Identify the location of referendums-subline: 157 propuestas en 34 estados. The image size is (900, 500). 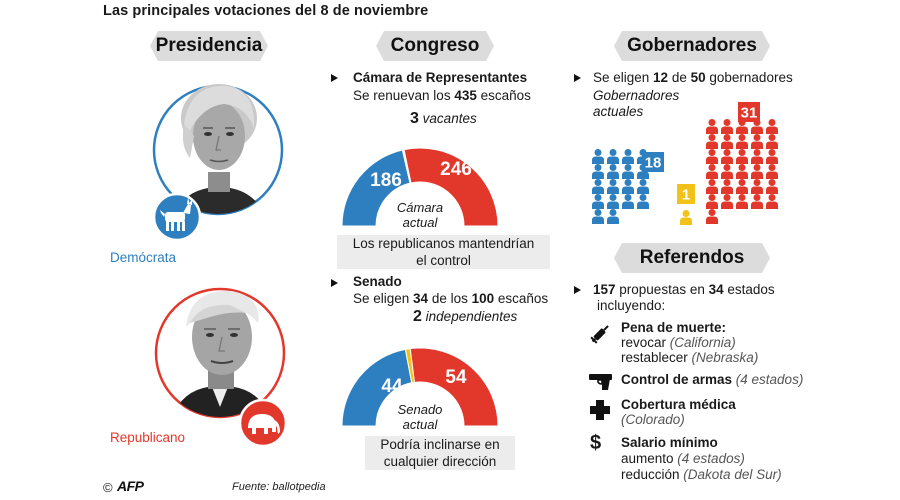
(684, 289).